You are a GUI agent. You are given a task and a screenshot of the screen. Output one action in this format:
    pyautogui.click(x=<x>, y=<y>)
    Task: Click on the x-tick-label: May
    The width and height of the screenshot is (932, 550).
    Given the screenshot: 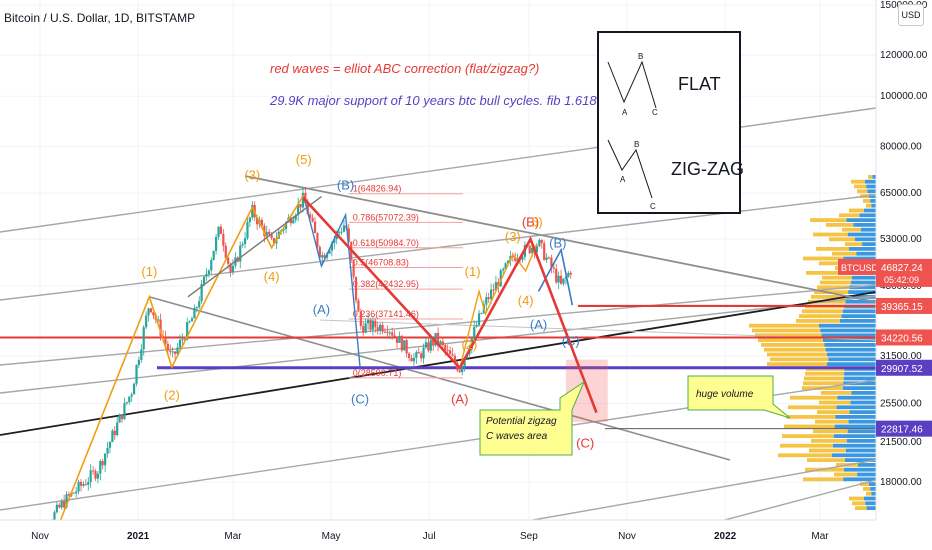 What is the action you would take?
    pyautogui.click(x=331, y=536)
    